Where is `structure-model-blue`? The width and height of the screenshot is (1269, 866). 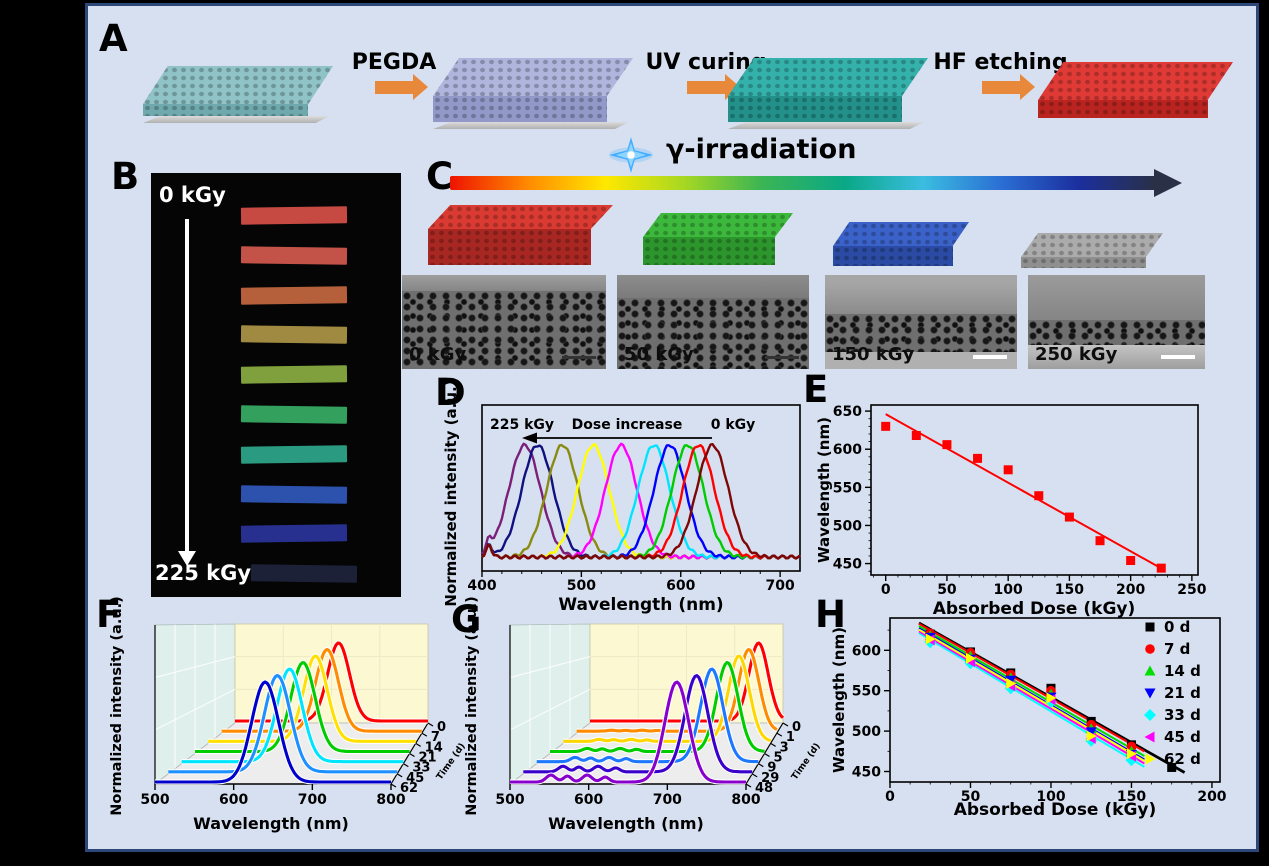
structure-model-blue is located at coordinates (901, 244).